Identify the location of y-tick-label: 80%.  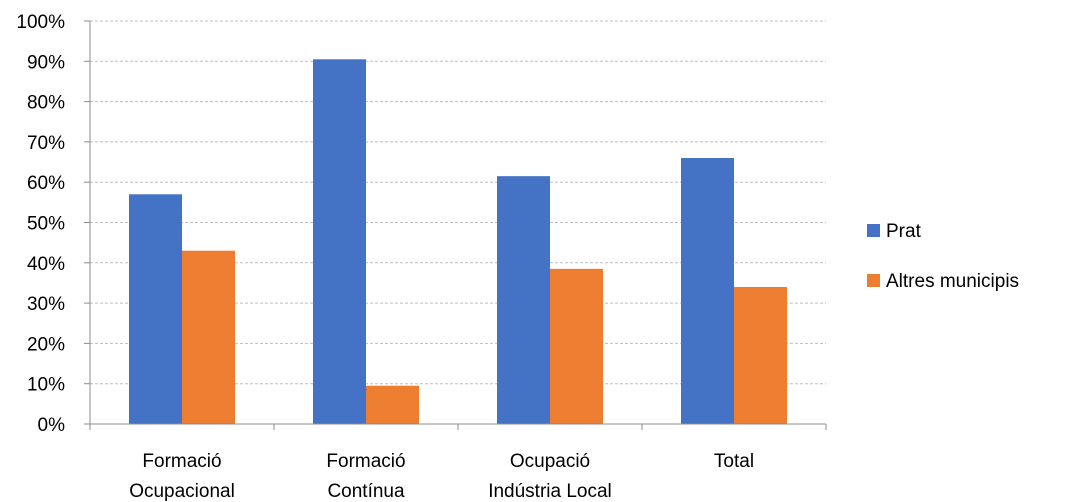
(46, 103).